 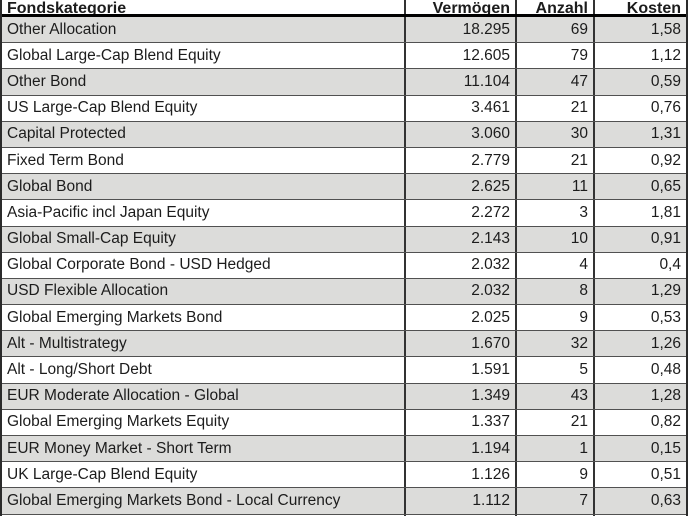 What do you see at coordinates (665, 186) in the screenshot?
I see `cell-kosten: 0,65` at bounding box center [665, 186].